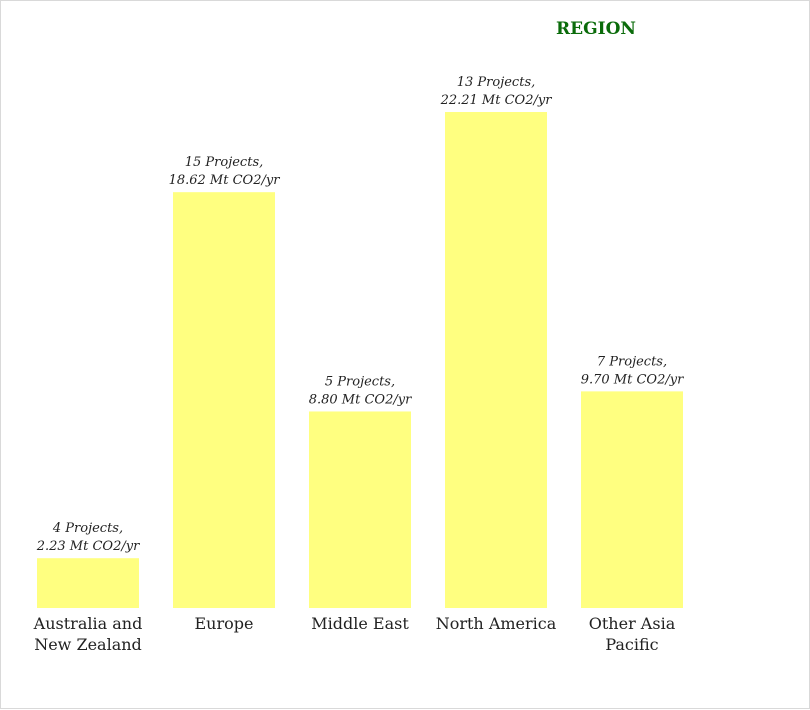 This screenshot has width=810, height=710. I want to click on data-label-3-line-0: 13 Projects,, so click(496, 82).